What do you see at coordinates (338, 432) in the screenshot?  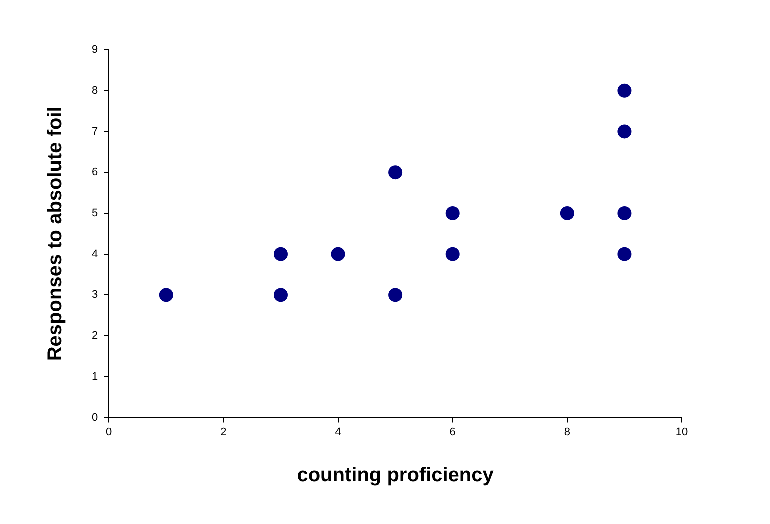 I see `x-tick-label: 4` at bounding box center [338, 432].